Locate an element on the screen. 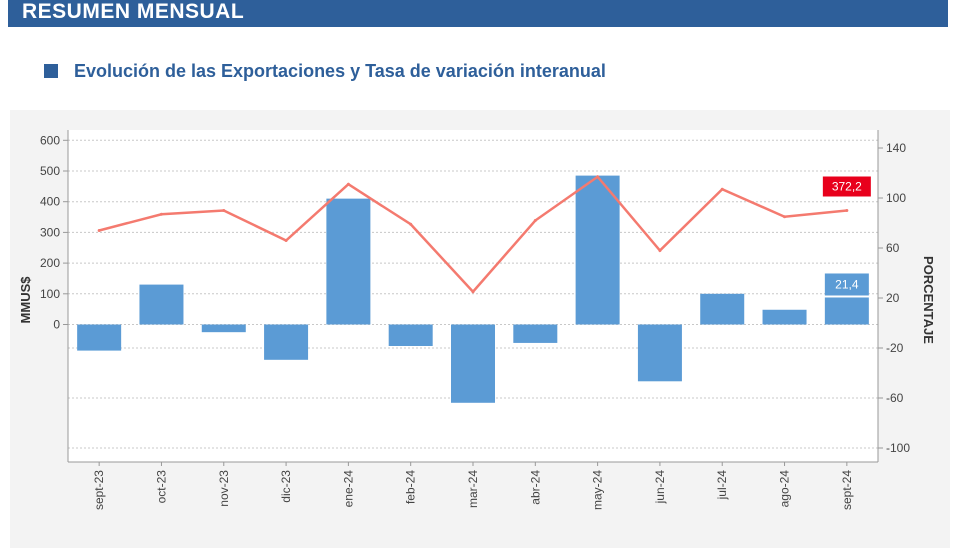  y-tick-label-right: 60 is located at coordinates (893, 248).